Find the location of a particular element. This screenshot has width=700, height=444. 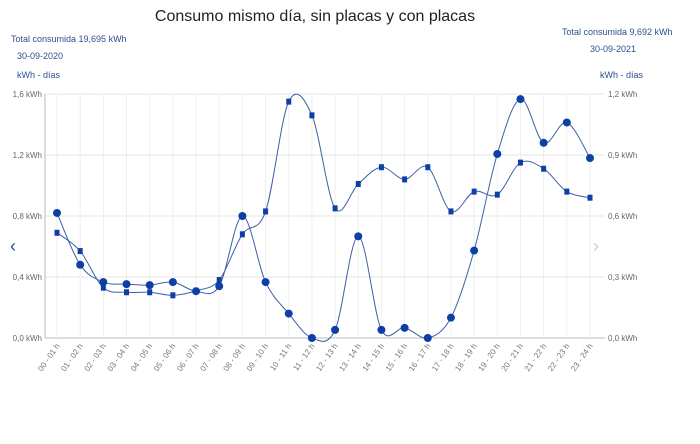

x-tick-label: 20 - 21 h is located at coordinates (512, 357).